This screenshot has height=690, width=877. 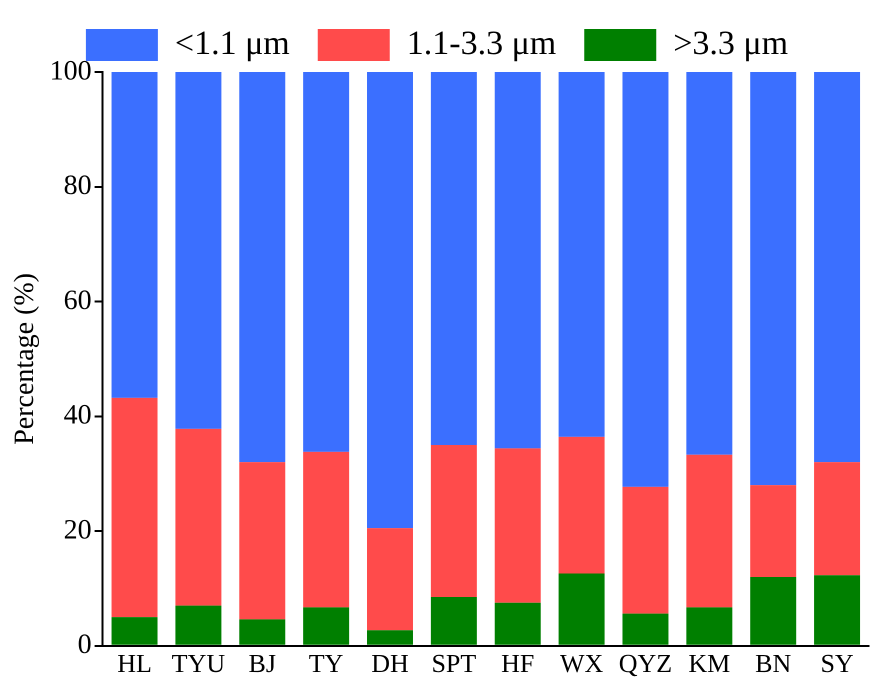 I want to click on legend-label: >3.3 μm, so click(x=730, y=43).